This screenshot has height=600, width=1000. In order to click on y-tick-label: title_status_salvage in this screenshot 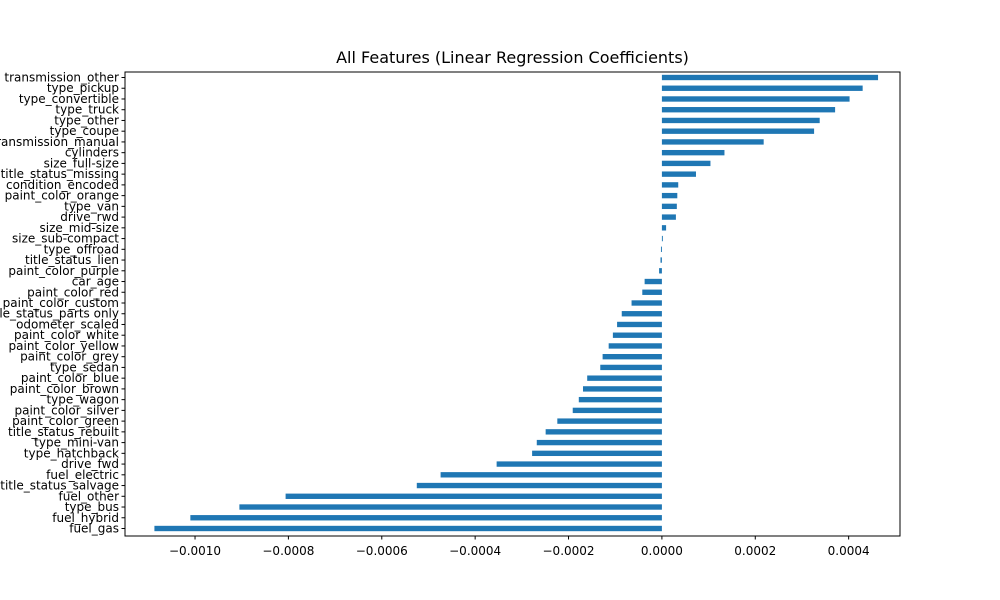, I will do `click(59, 486)`.